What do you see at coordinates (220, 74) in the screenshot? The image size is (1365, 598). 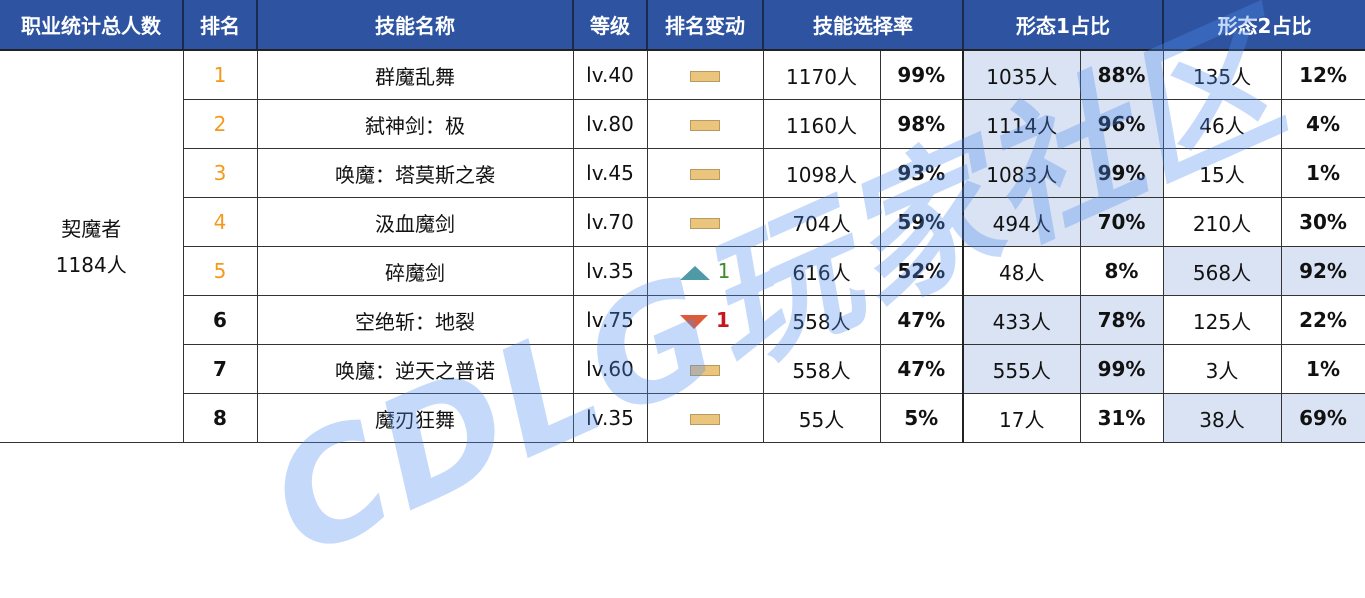 I see `rank: 1` at bounding box center [220, 74].